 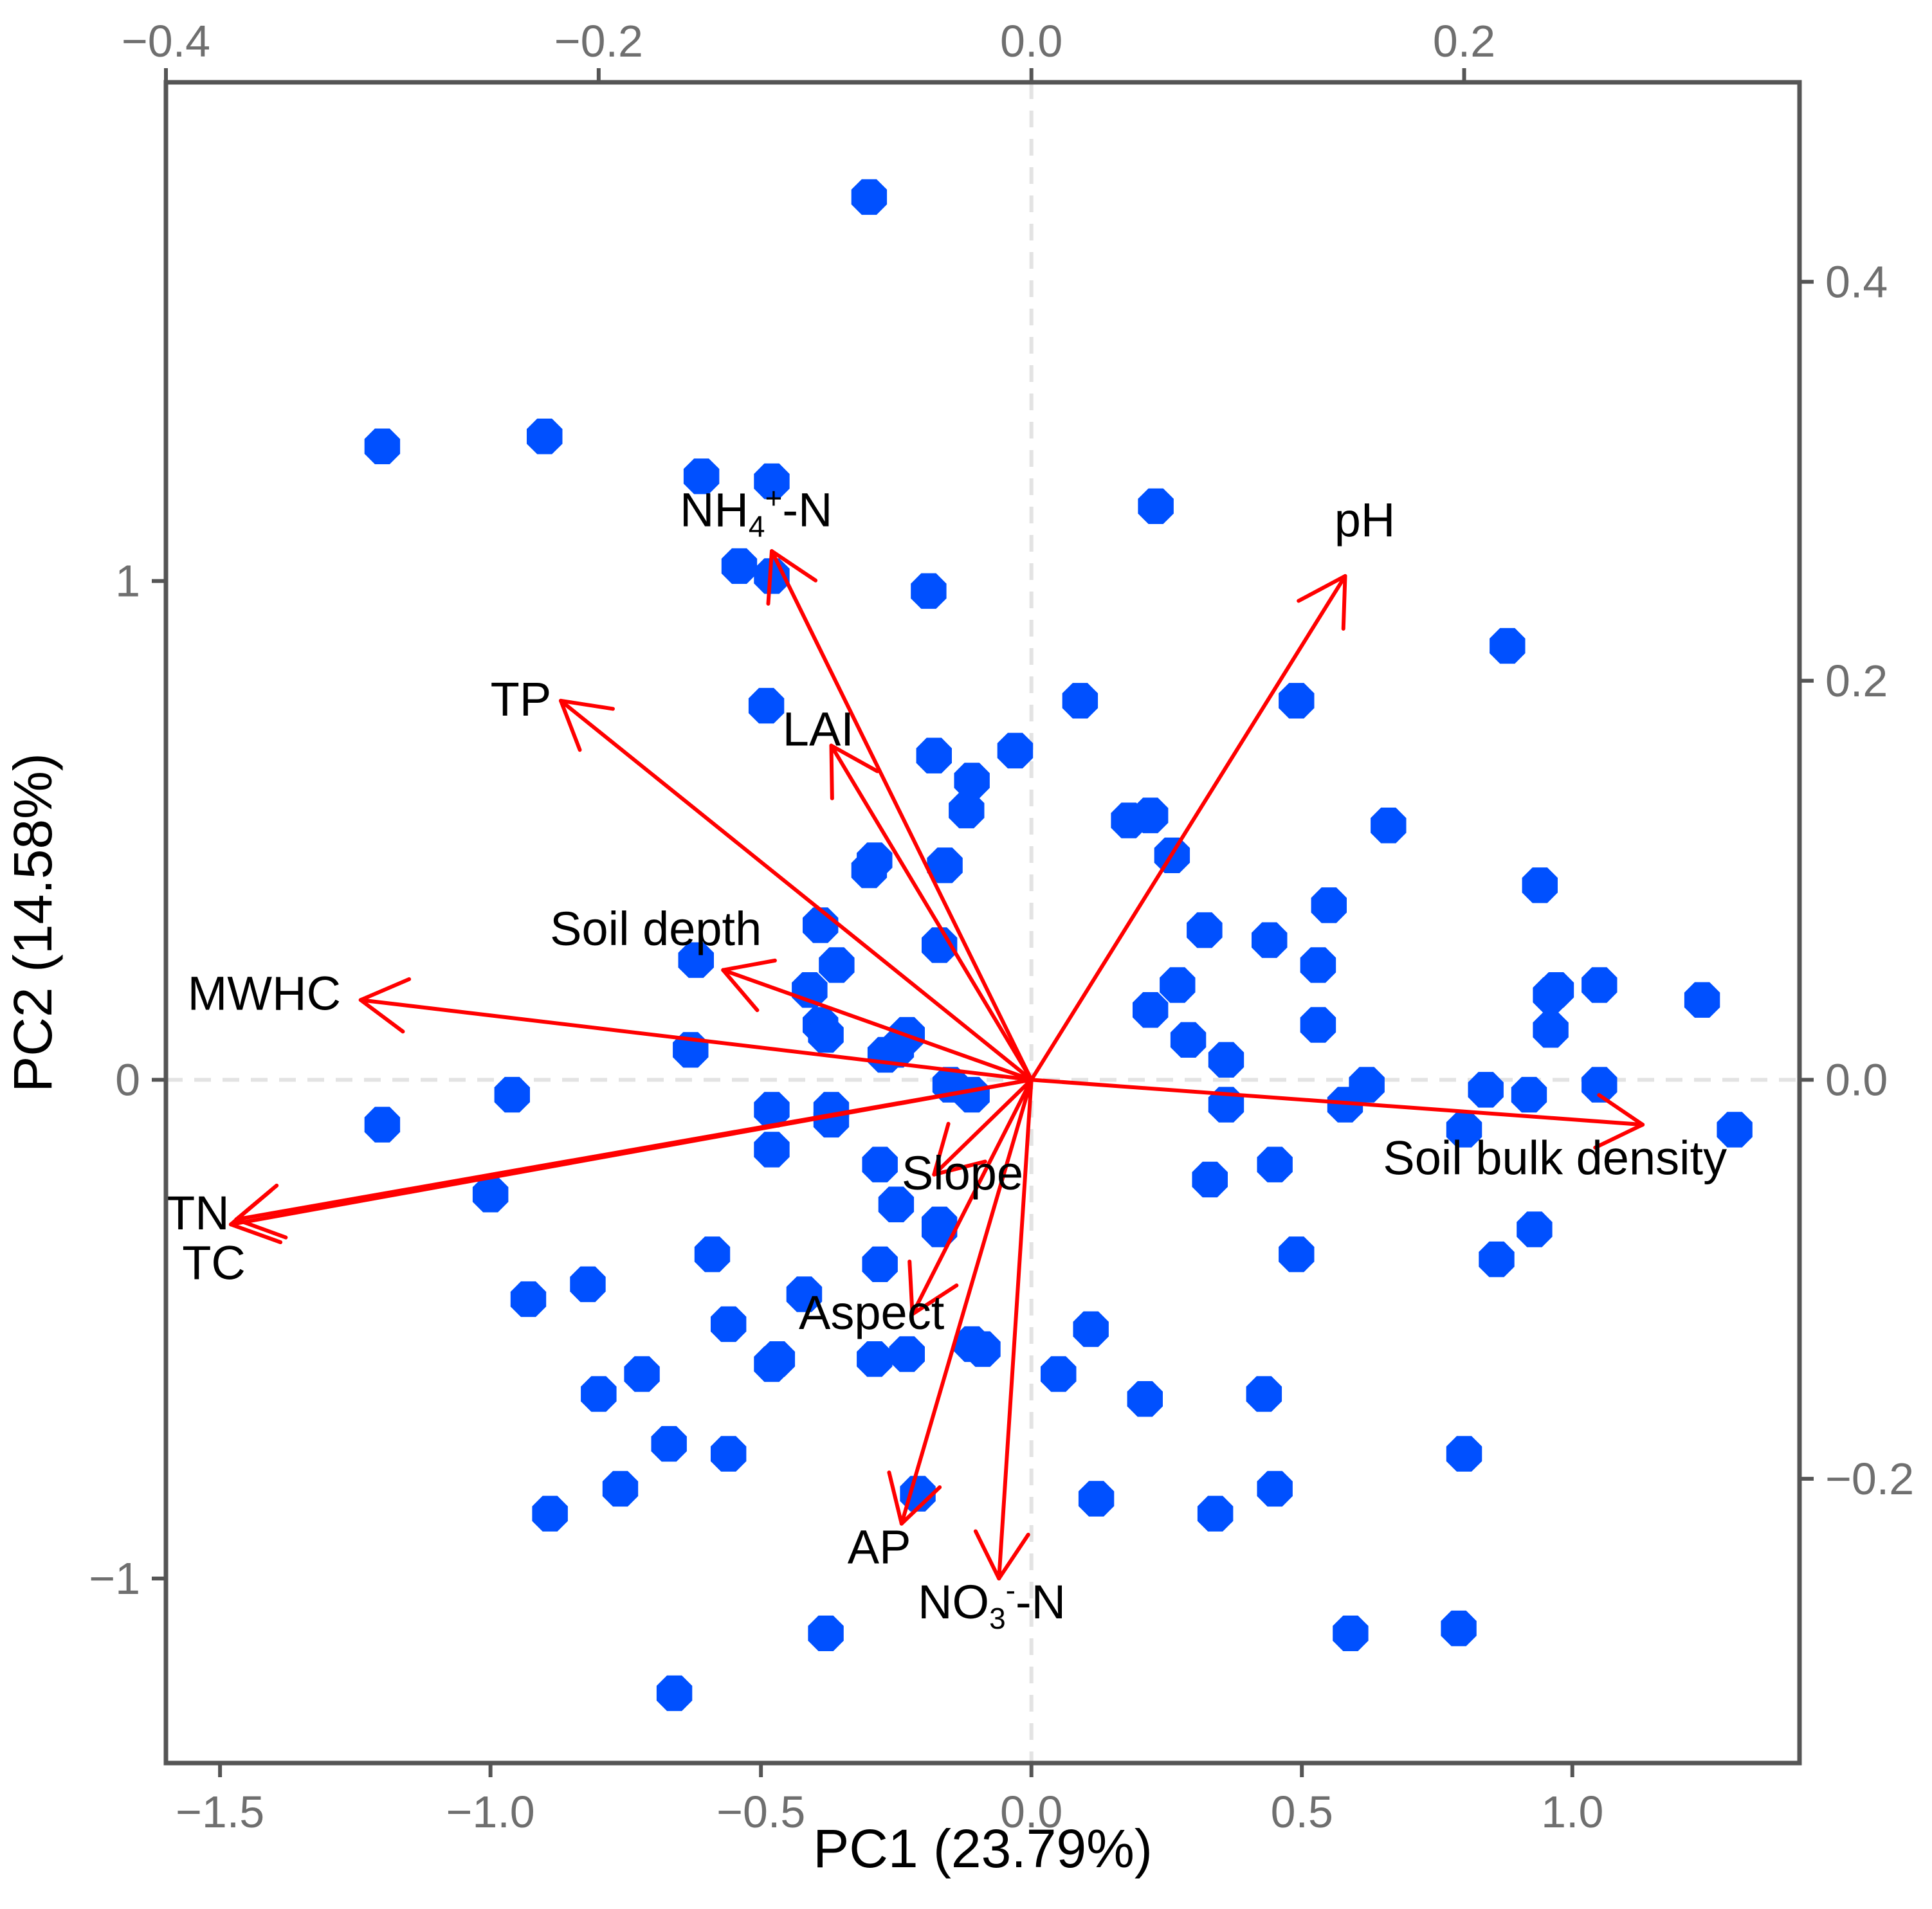 What do you see at coordinates (872, 1312) in the screenshot?
I see `label-aspect: Aspect` at bounding box center [872, 1312].